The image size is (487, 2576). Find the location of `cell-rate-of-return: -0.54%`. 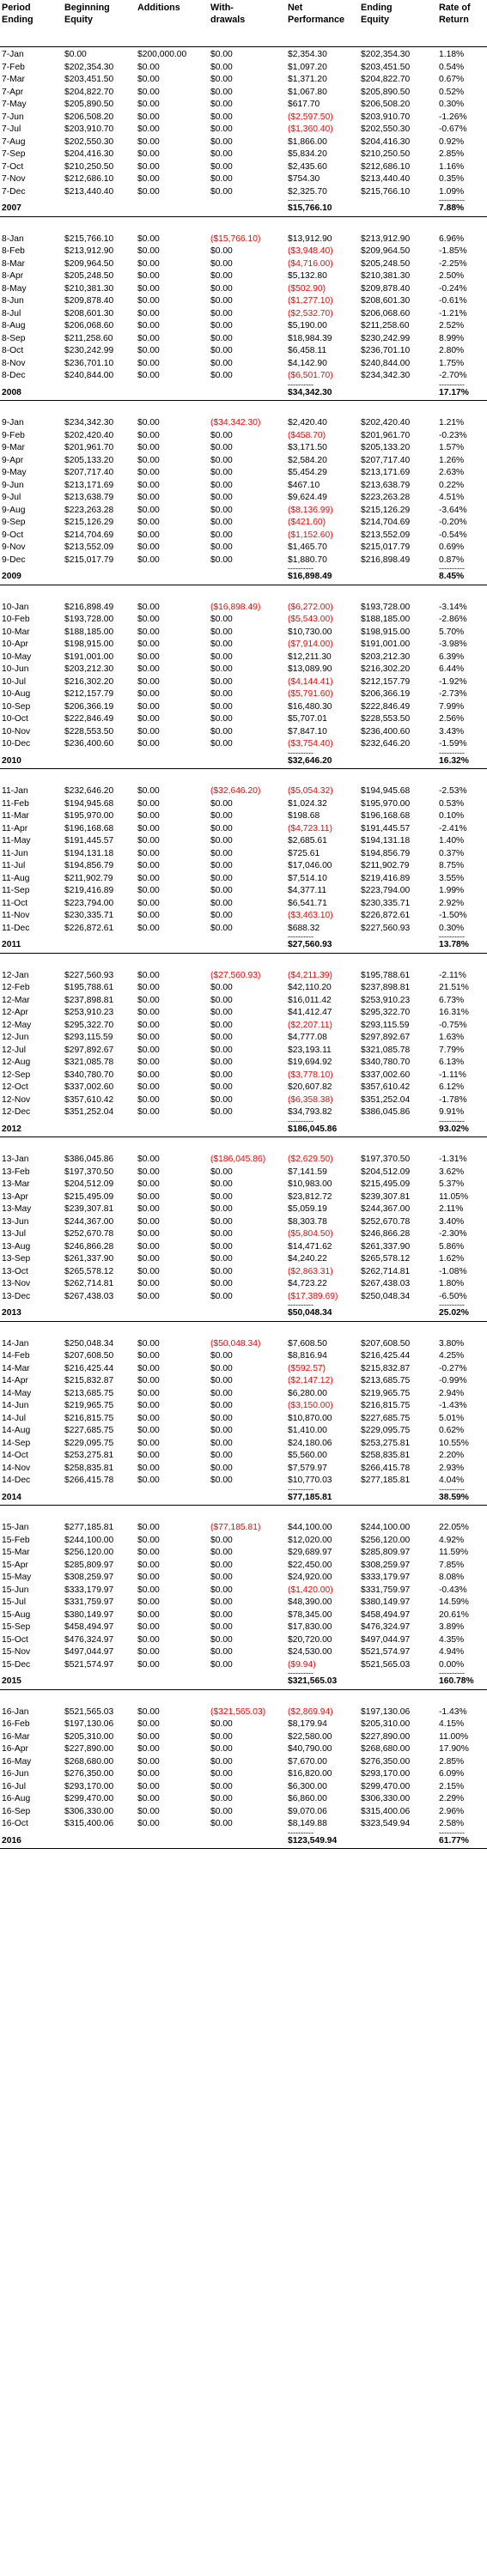

cell-rate-of-return: -0.54% is located at coordinates (453, 535).